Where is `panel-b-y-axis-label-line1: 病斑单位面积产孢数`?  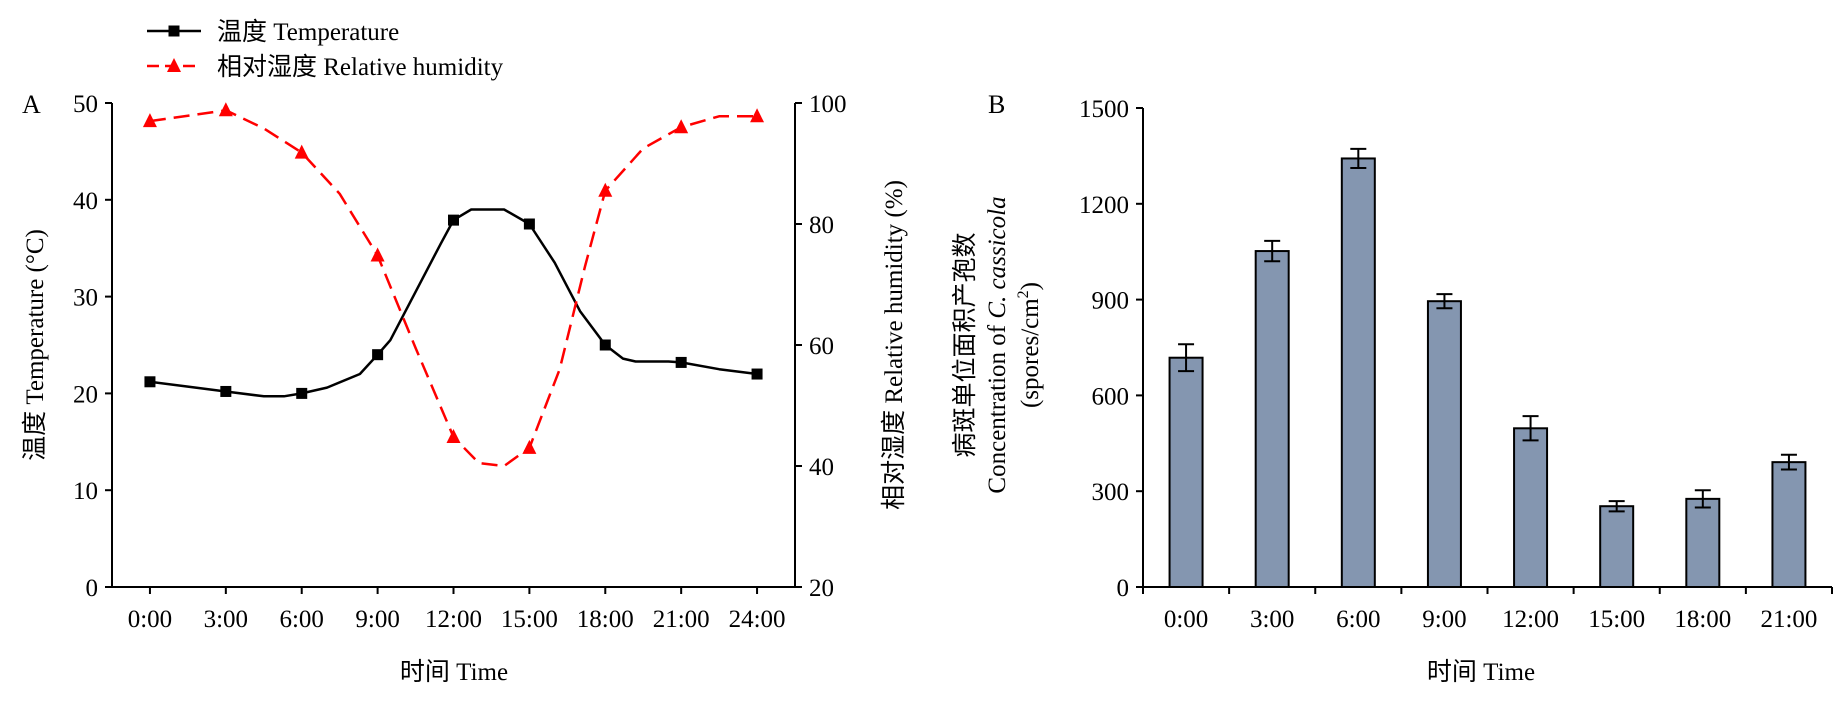 panel-b-y-axis-label-line1: 病斑单位面积产孢数 is located at coordinates (965, 344).